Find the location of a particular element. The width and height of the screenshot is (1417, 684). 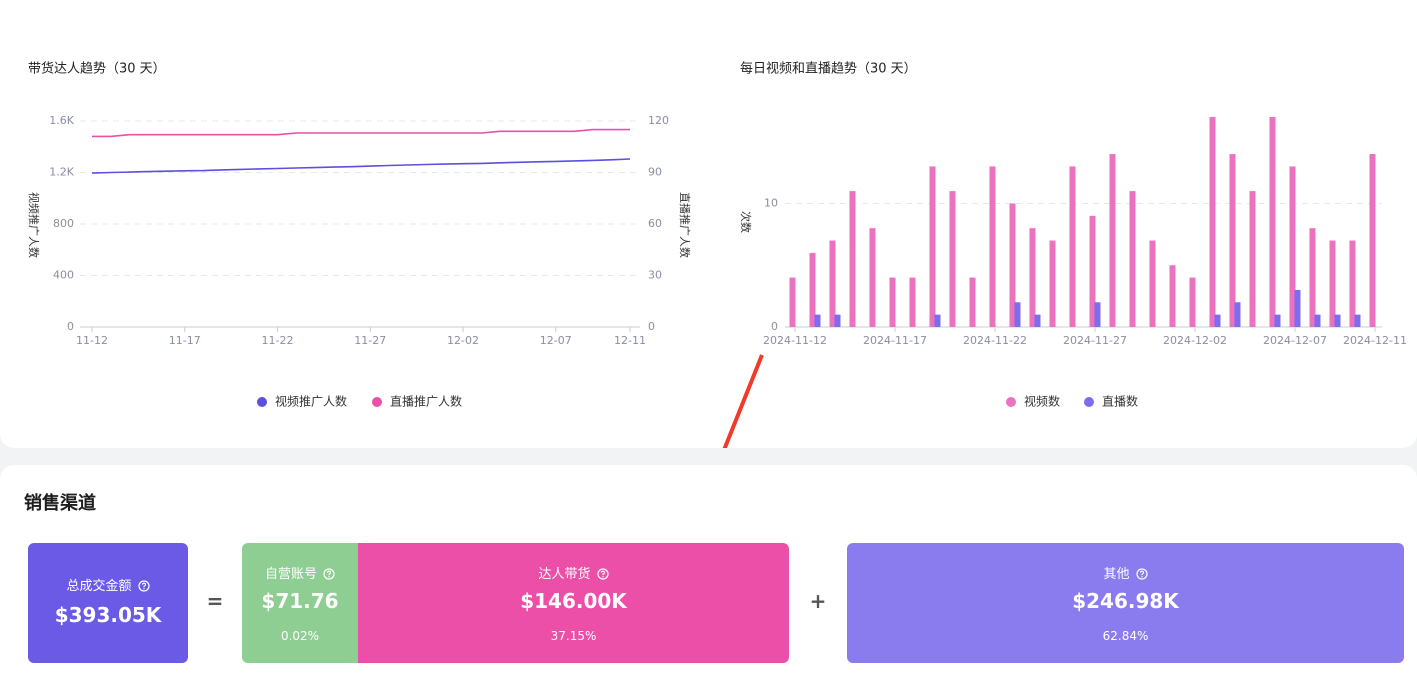

equals-sign: = is located at coordinates (215, 601).